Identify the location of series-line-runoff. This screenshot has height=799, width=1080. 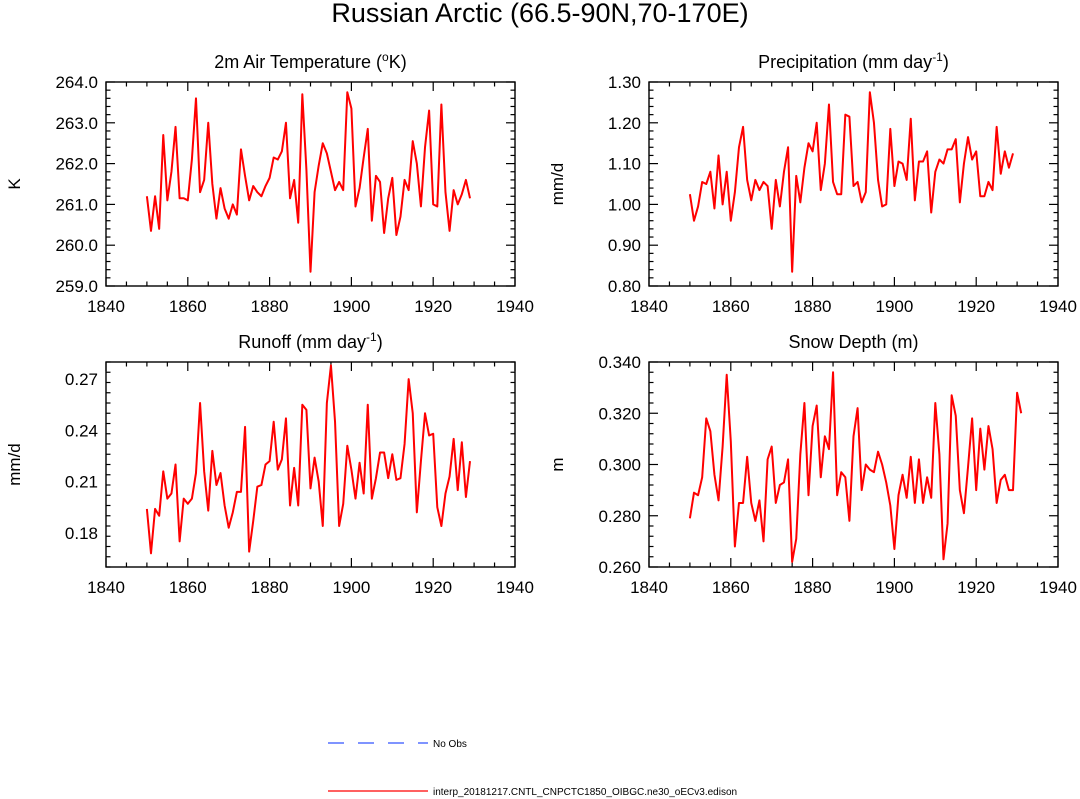
(308, 459).